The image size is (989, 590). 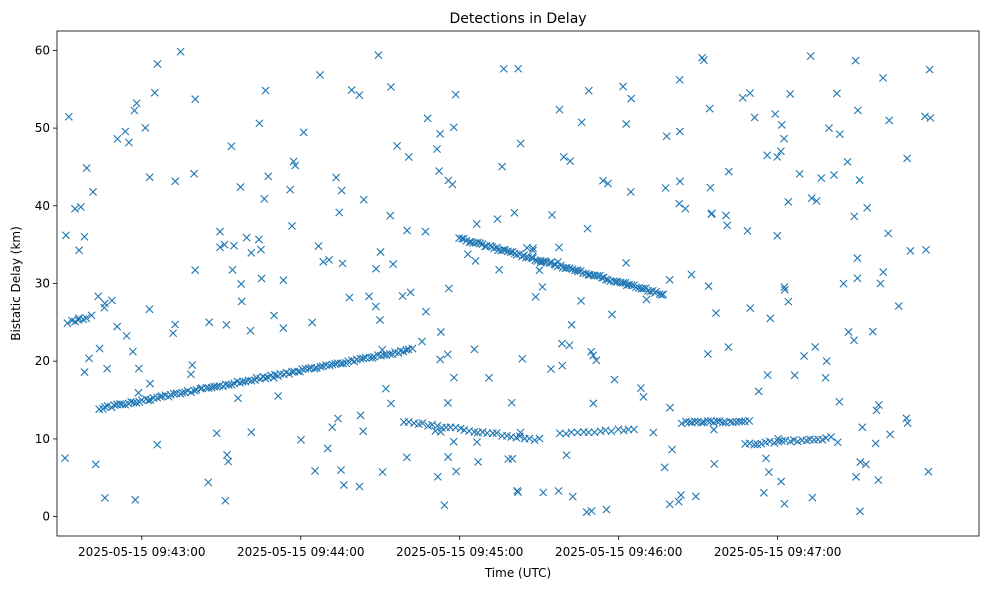 I want to click on x-tick-label: 2025-05-15 09:46:00, so click(x=618, y=552).